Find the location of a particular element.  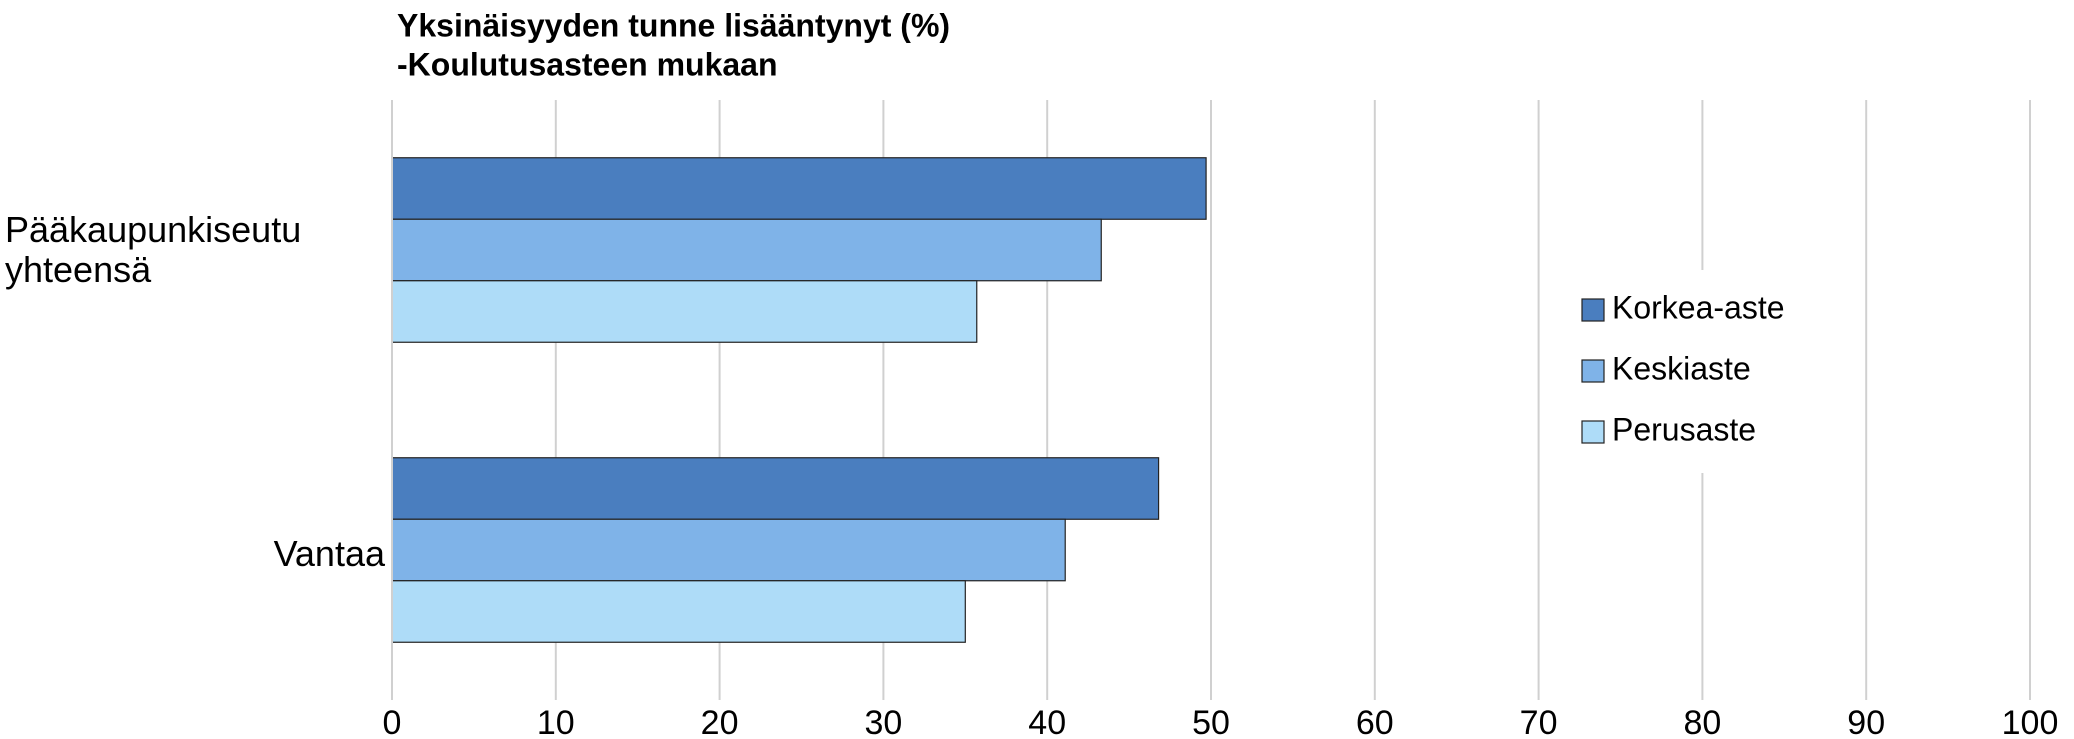

x-tick-label: 80 is located at coordinates (1702, 721).